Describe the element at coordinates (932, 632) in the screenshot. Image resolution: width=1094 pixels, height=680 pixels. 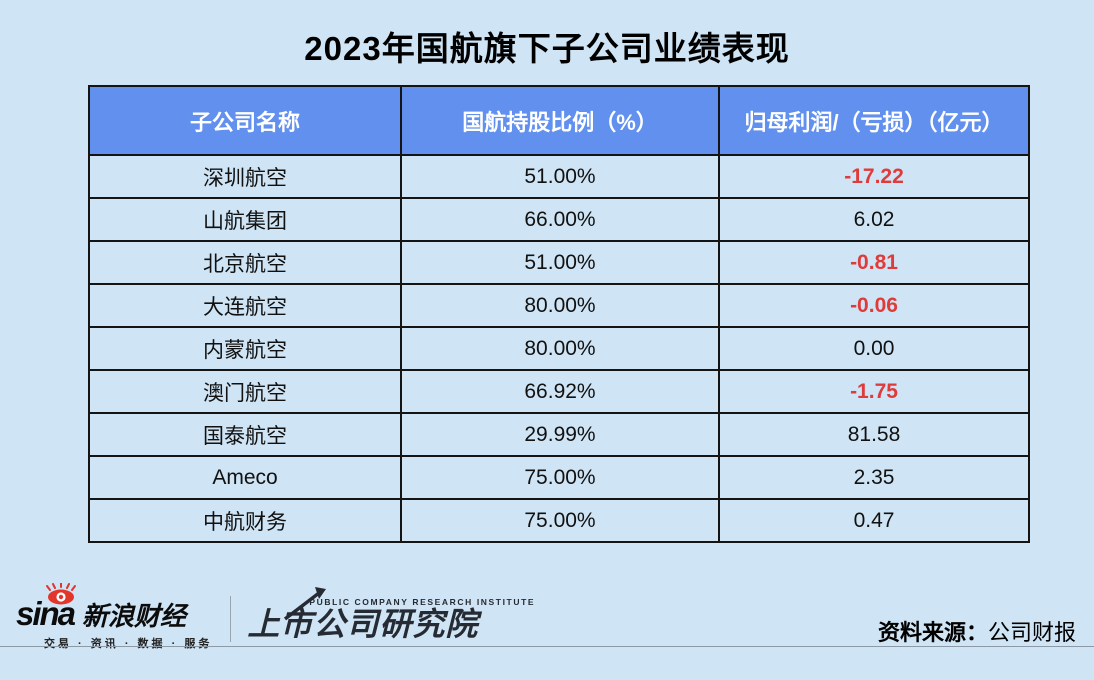
I see `data-source-label: 资料来源：` at that location.